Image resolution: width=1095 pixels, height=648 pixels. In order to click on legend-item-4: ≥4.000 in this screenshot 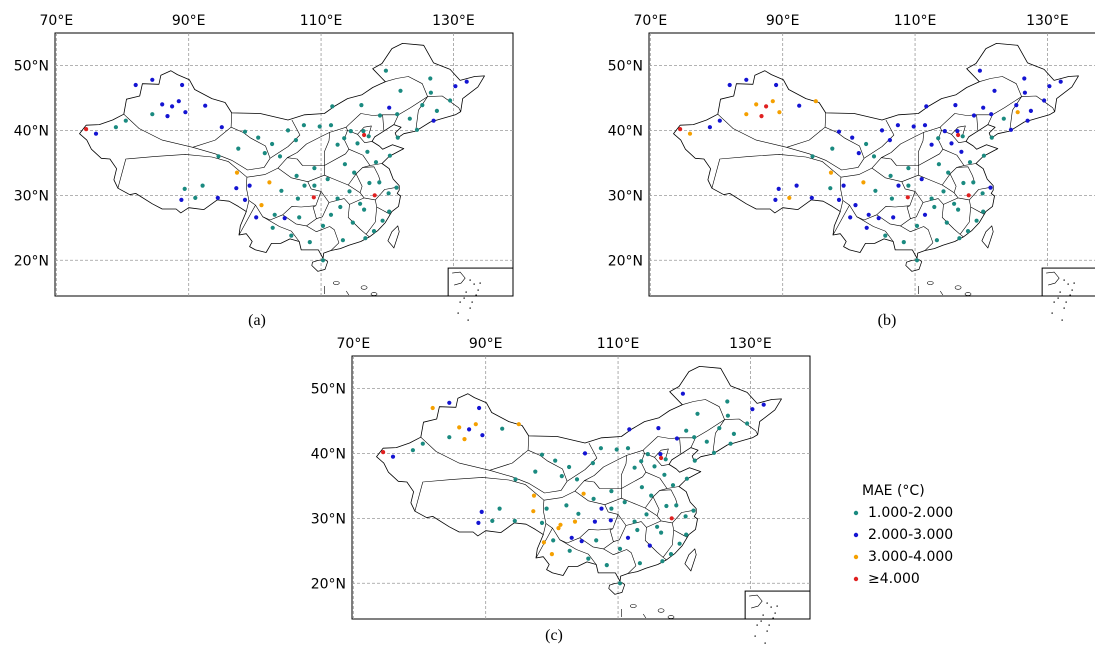, I will do `click(886, 579)`.